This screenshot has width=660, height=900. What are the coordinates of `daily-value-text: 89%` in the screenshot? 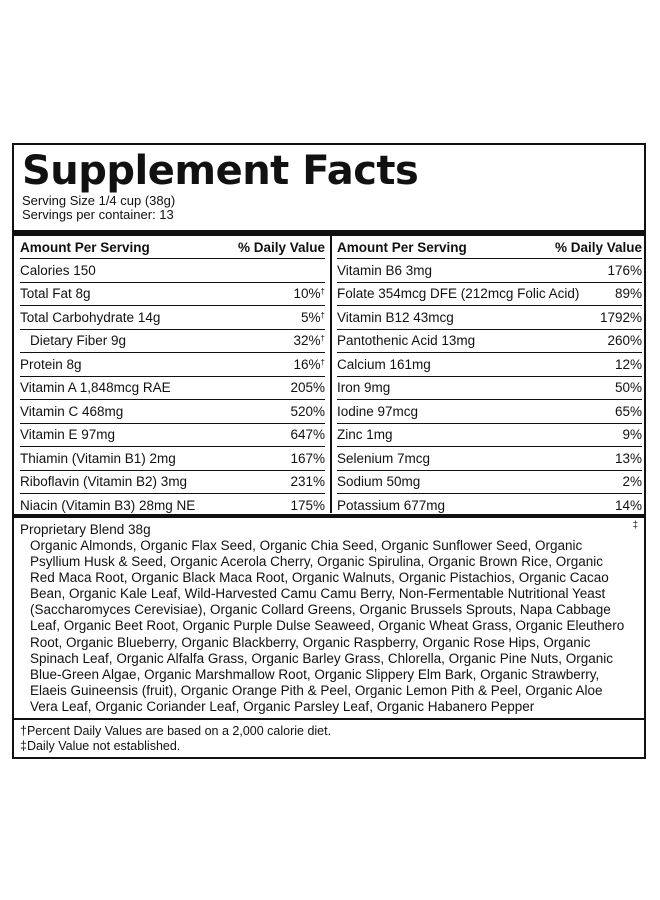 It's located at (628, 294).